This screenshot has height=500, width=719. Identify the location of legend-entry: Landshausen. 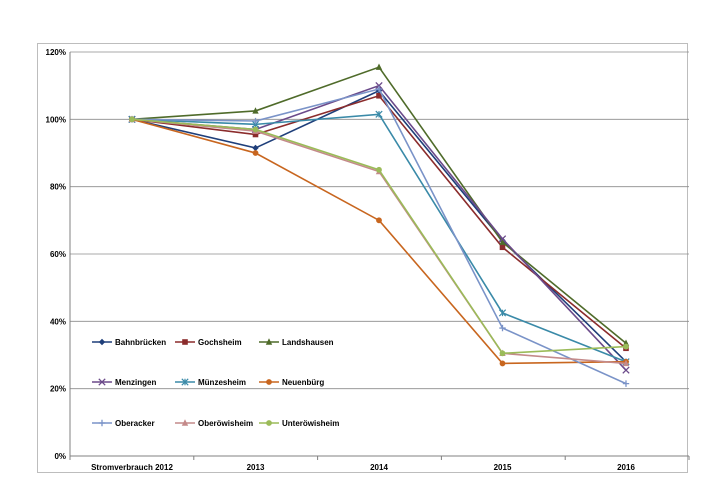
(308, 342).